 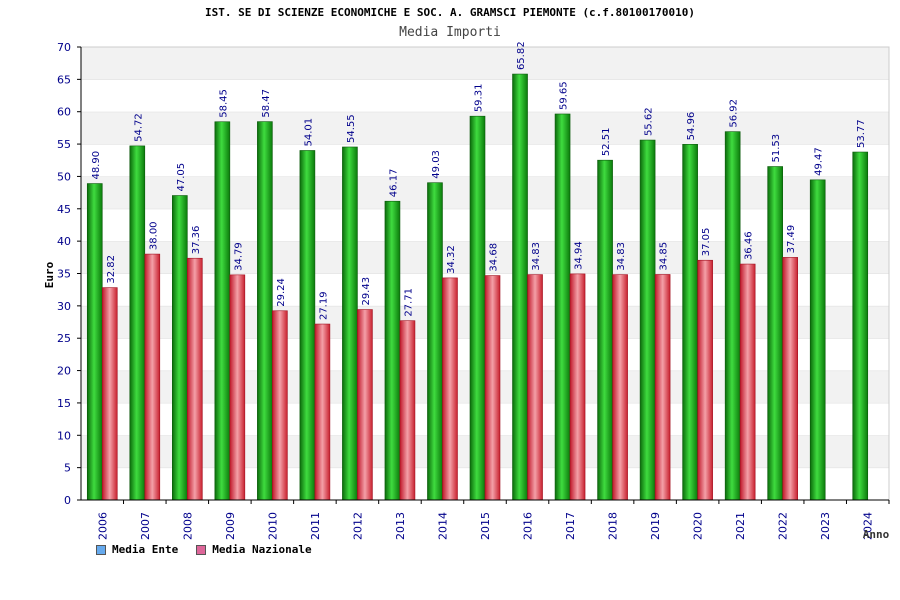 I want to click on y-axis-label: Euro, so click(x=49, y=274).